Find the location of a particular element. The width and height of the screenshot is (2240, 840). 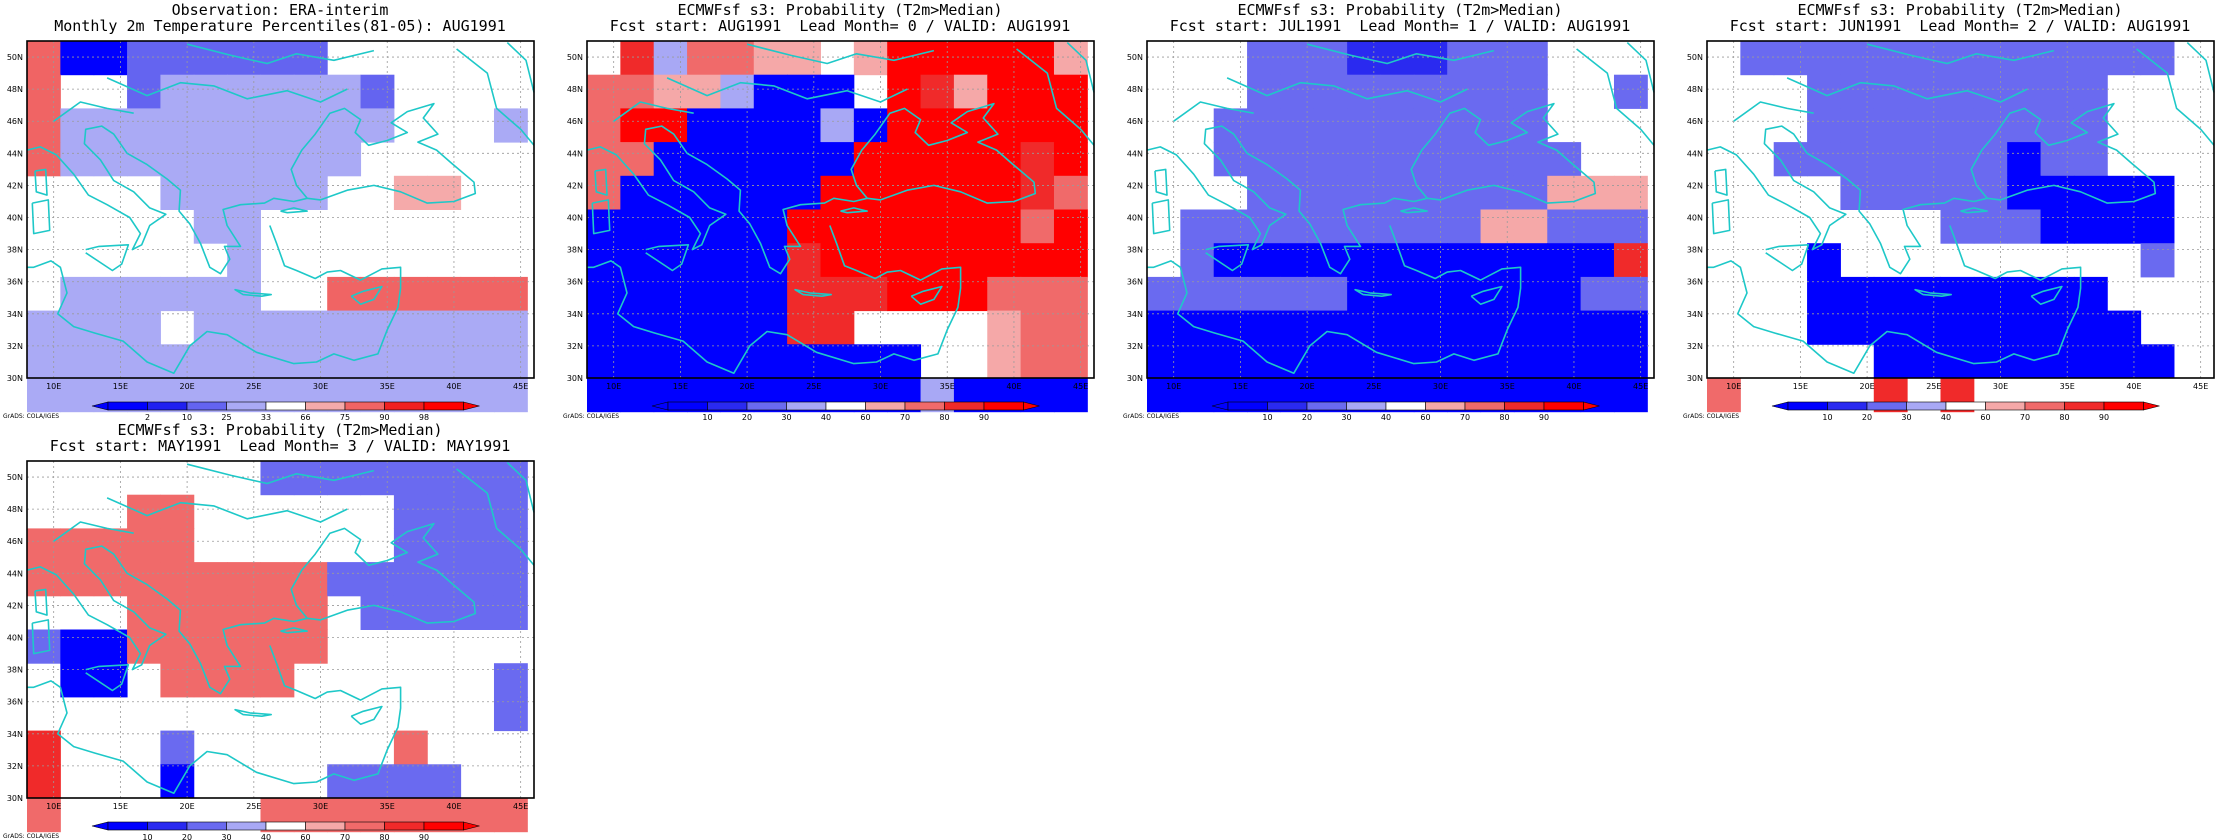

colorbar-tick-label: 10 is located at coordinates (1827, 416).